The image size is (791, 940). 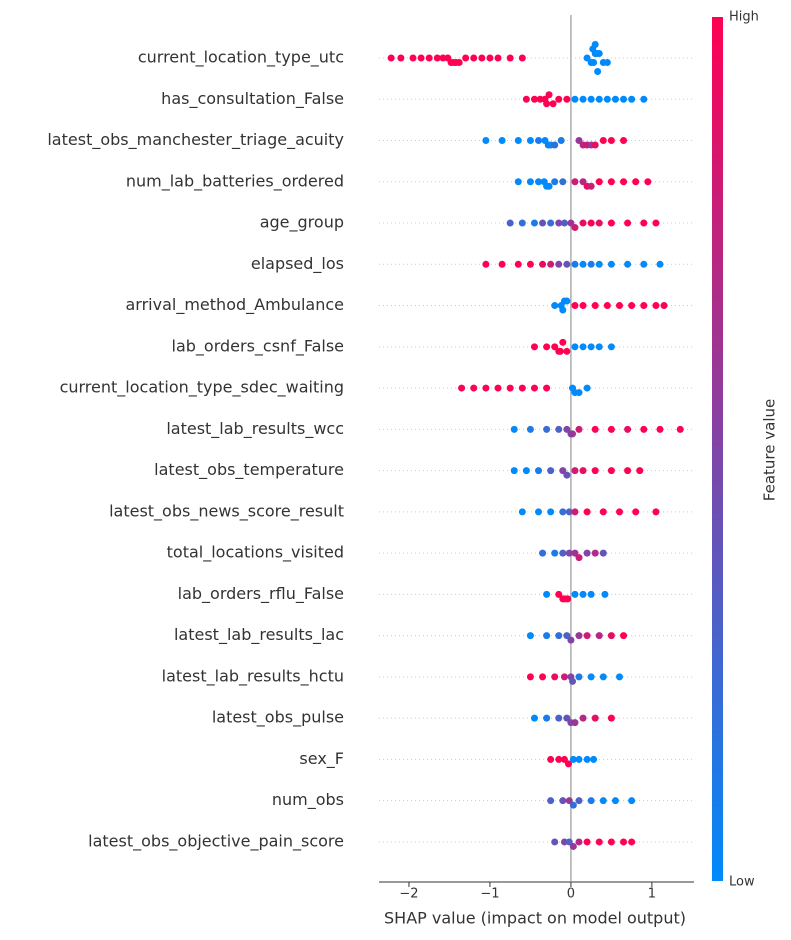 What do you see at coordinates (489, 894) in the screenshot?
I see `x-tick-label: −1` at bounding box center [489, 894].